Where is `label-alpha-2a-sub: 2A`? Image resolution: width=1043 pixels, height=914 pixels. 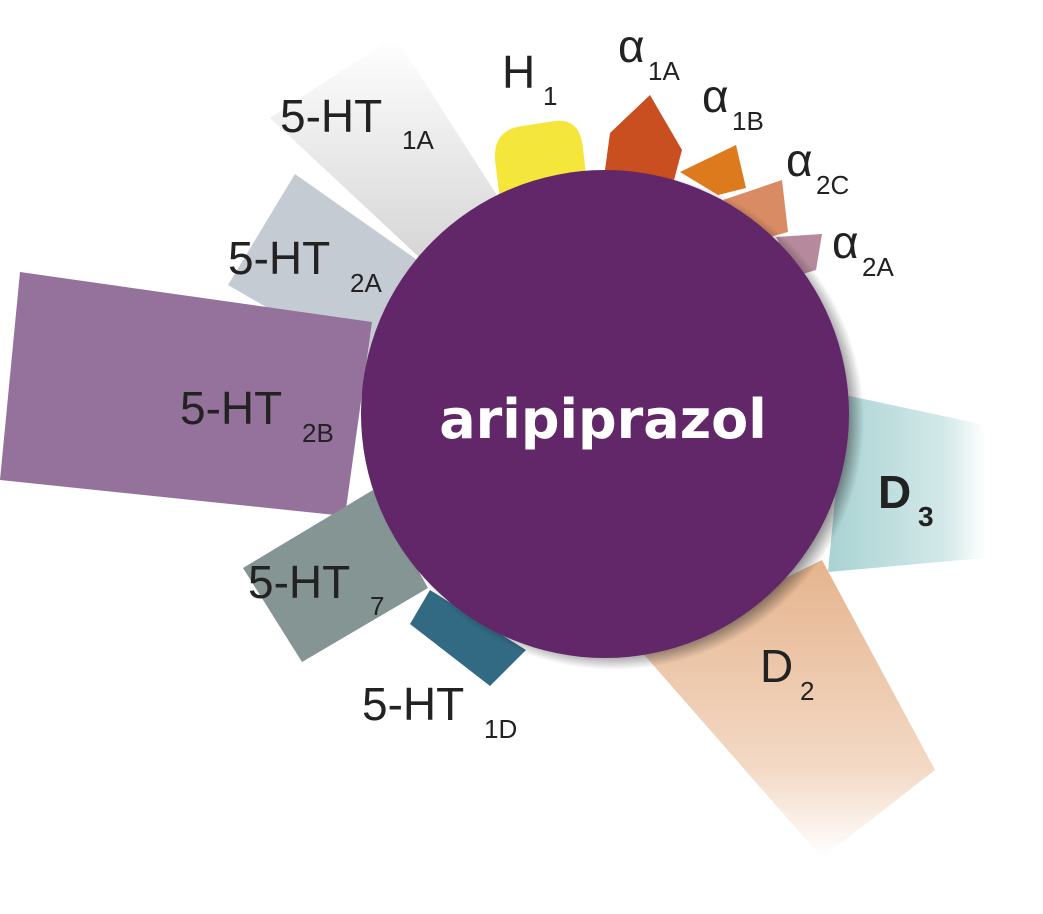
label-alpha-2a-sub: 2A is located at coordinates (878, 267).